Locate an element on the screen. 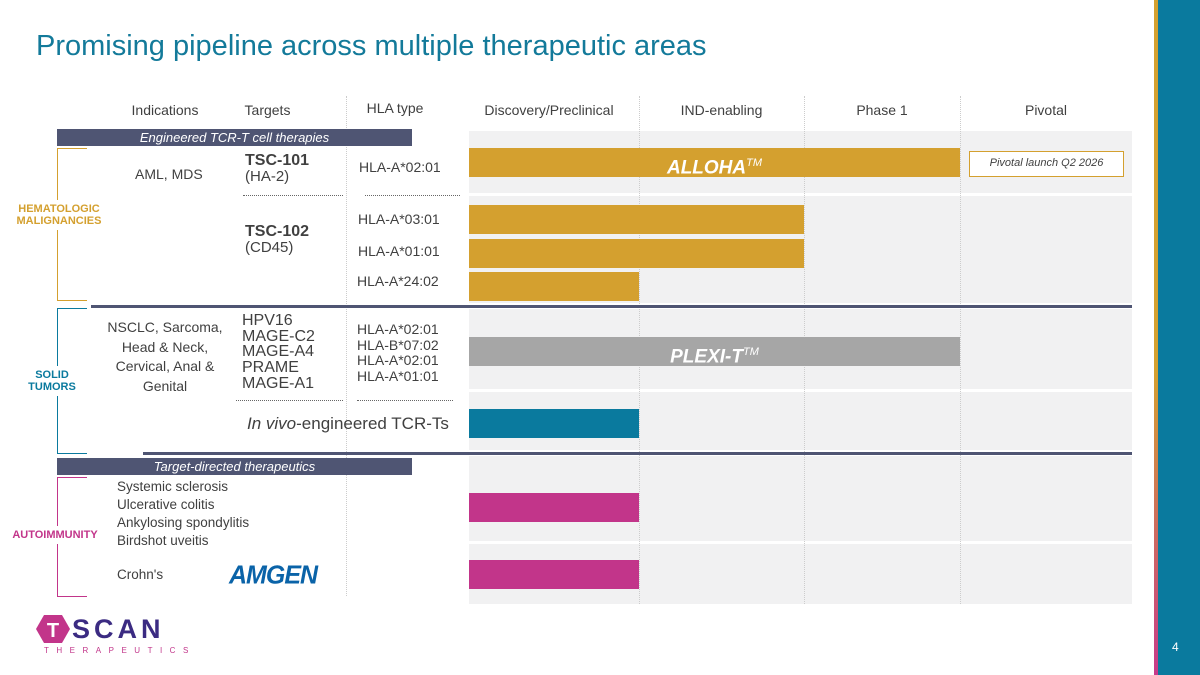 The image size is (1200, 675). pivotal-launch-note: Pivotal launch Q2 2026 is located at coordinates (1046, 164).